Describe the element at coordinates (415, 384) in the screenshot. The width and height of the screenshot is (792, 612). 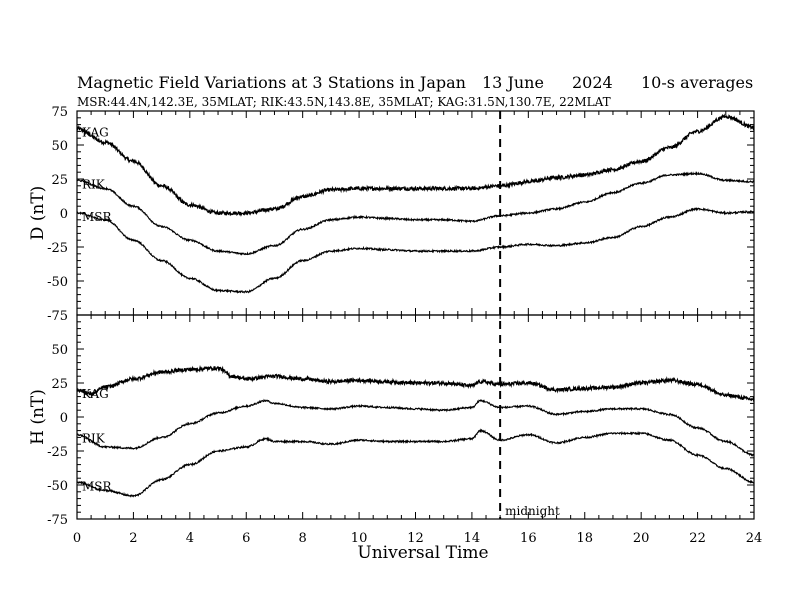
I see `series-line-kag-h` at that location.